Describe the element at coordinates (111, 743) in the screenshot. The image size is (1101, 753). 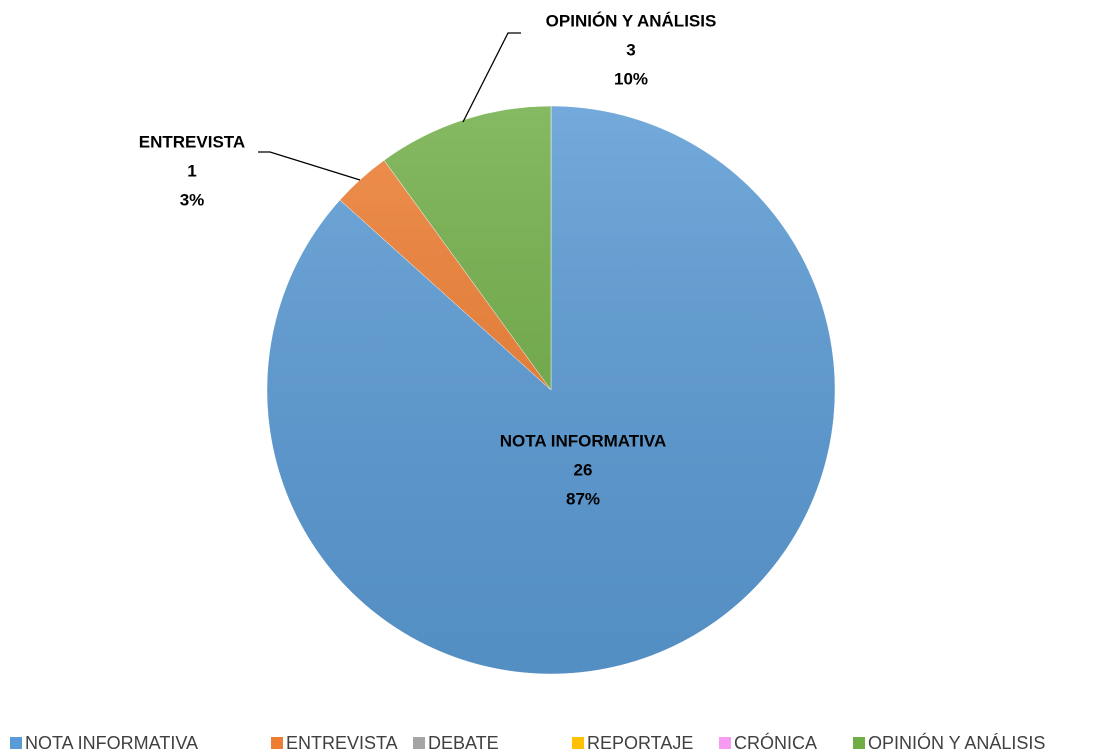
I see `legend-label: NOTA INFORMATIVA` at that location.